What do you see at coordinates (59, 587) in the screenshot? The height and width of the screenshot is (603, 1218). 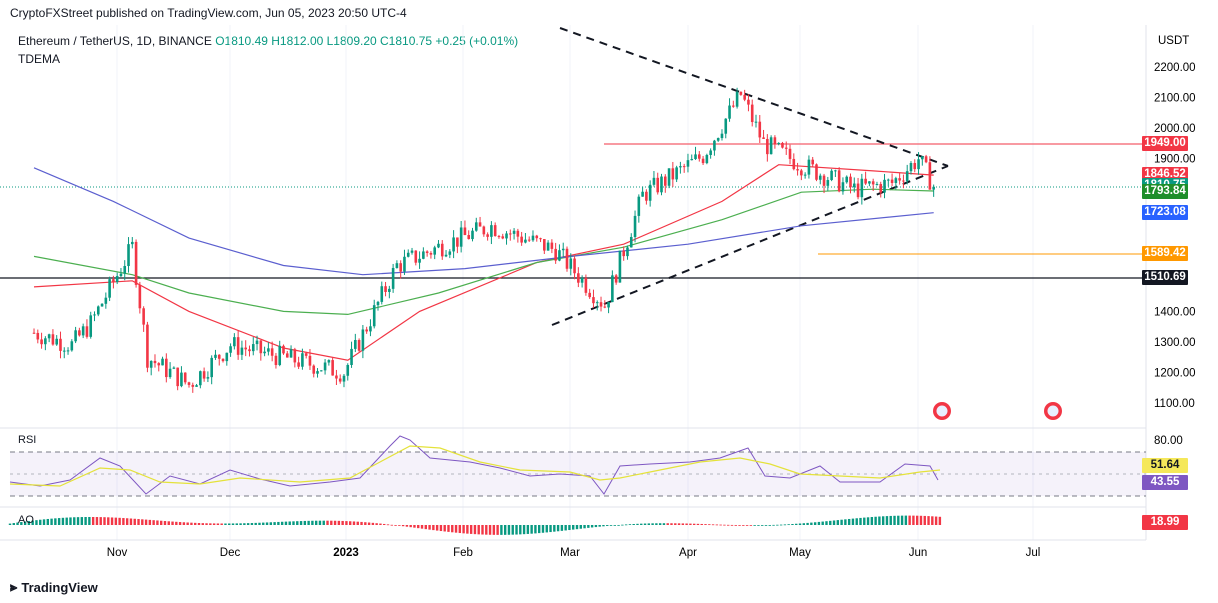 I see `tradingview-wordmark: TradingView` at bounding box center [59, 587].